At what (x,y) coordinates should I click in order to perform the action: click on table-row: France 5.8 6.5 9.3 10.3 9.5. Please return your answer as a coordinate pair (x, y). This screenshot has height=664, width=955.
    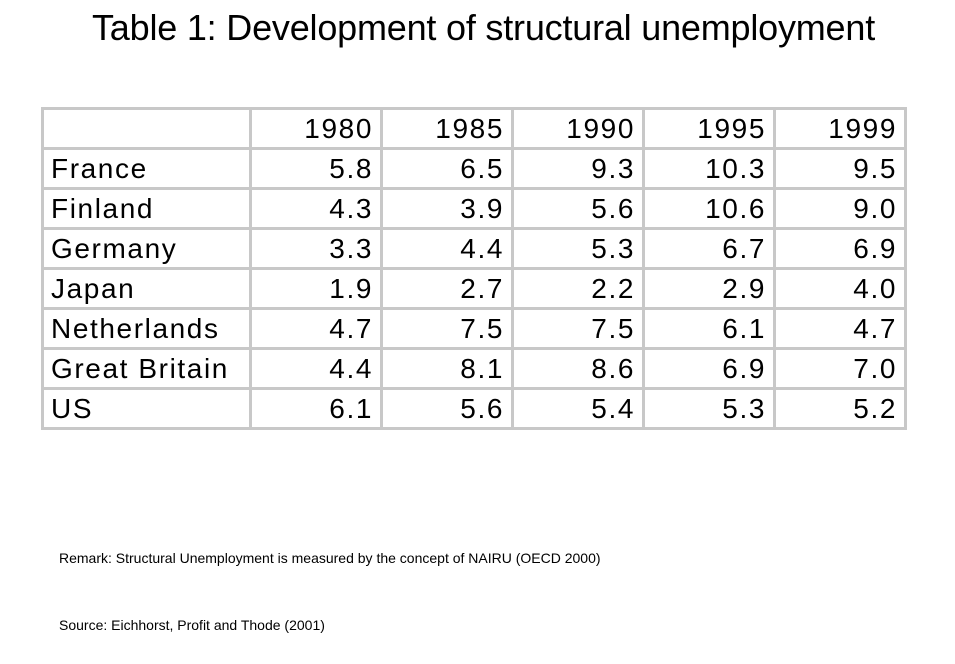
    Looking at the image, I should click on (474, 168).